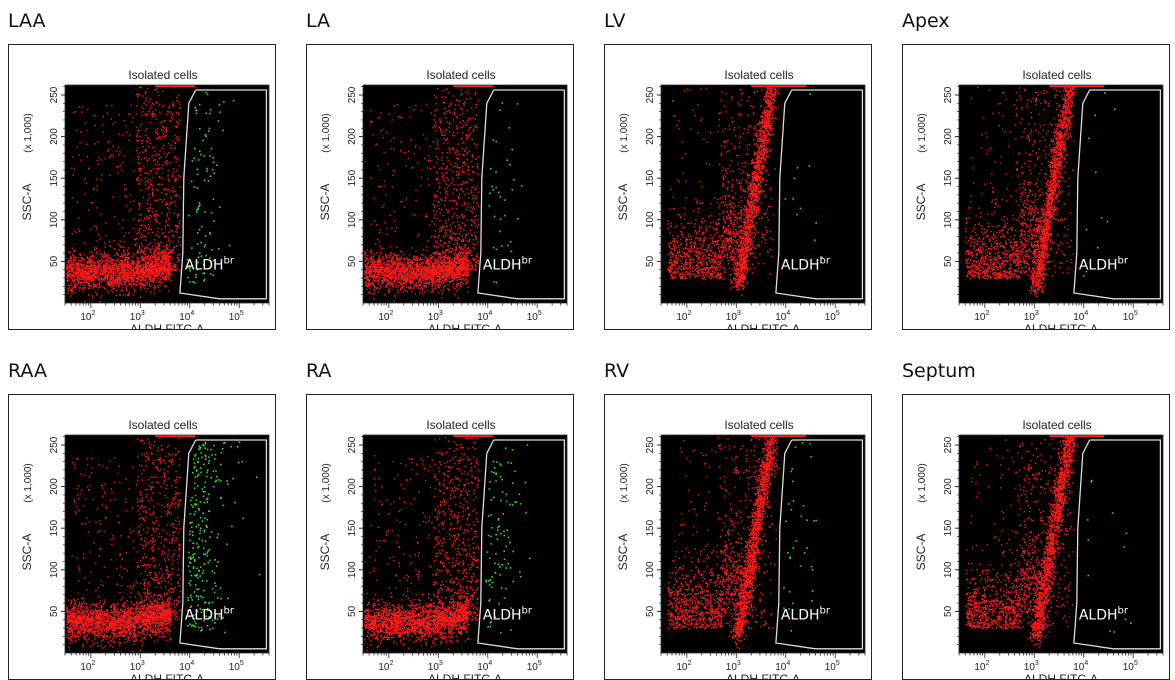 The width and height of the screenshot is (1175, 680). I want to click on region-title: Apex, so click(926, 21).